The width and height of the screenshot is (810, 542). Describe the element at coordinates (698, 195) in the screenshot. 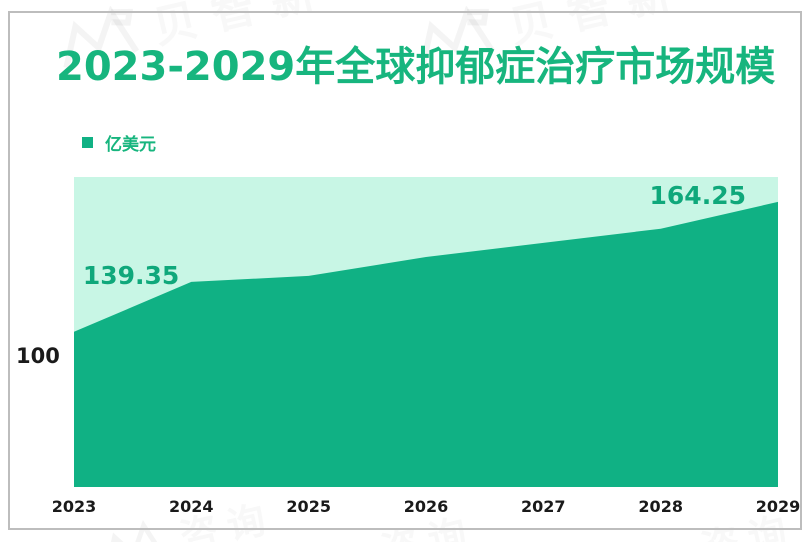

I see `data-label: 164.25` at that location.